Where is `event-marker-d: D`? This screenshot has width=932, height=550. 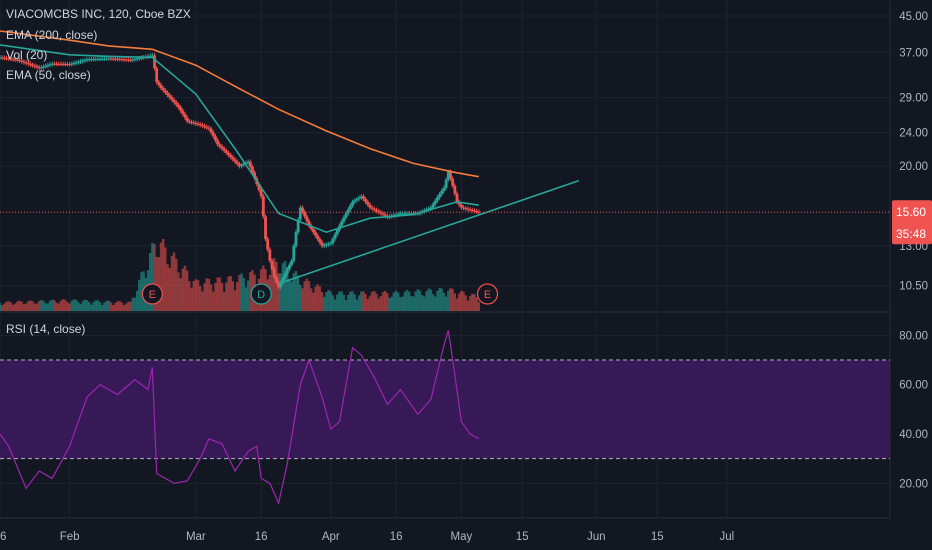 event-marker-d: D is located at coordinates (261, 294).